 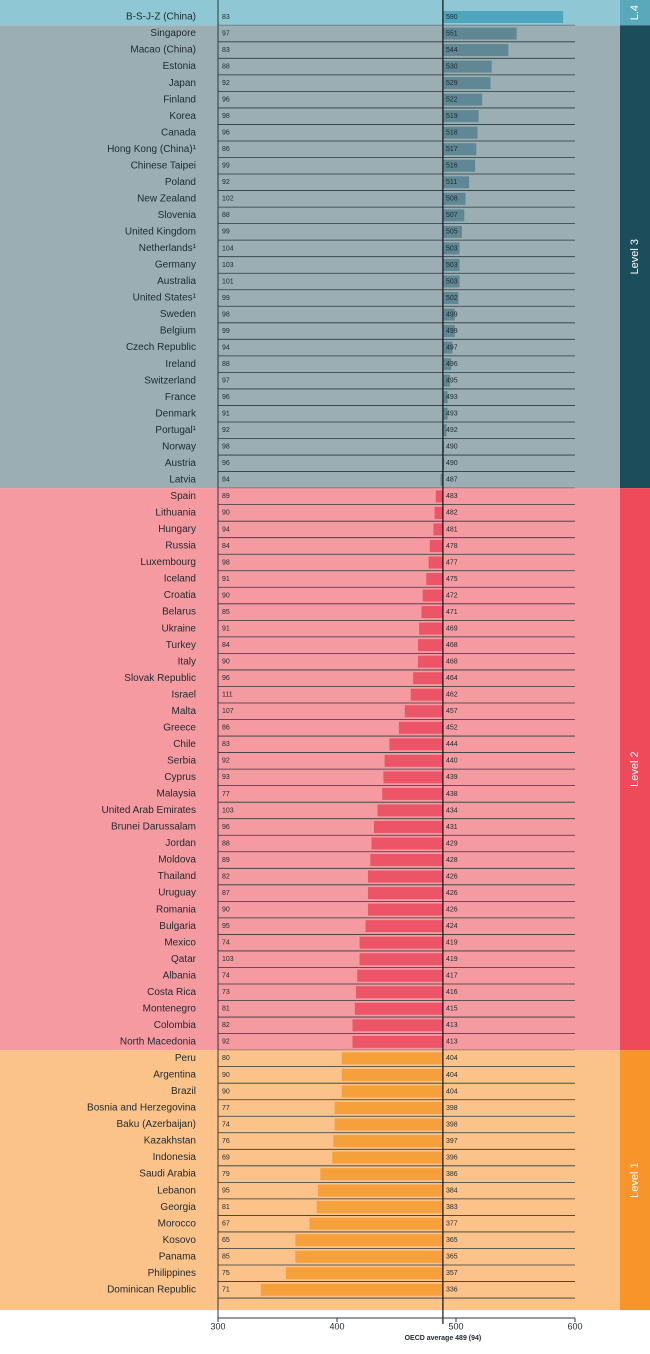 What do you see at coordinates (180, 364) in the screenshot?
I see `country-label: Ireland` at bounding box center [180, 364].